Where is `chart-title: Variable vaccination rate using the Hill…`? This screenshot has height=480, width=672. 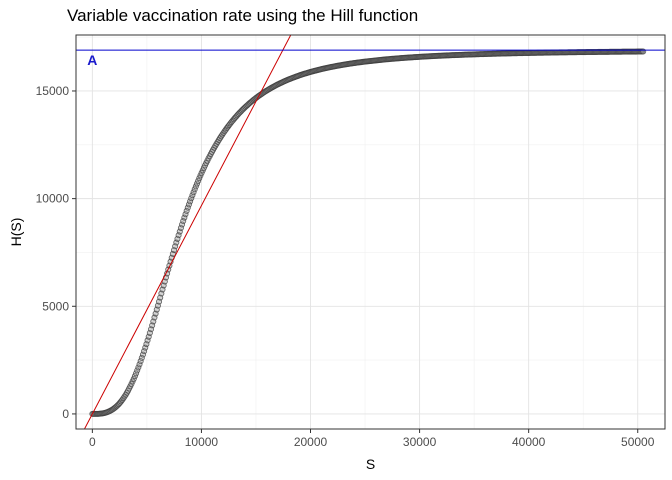
chart-title: Variable vaccination rate using the Hill… is located at coordinates (243, 15).